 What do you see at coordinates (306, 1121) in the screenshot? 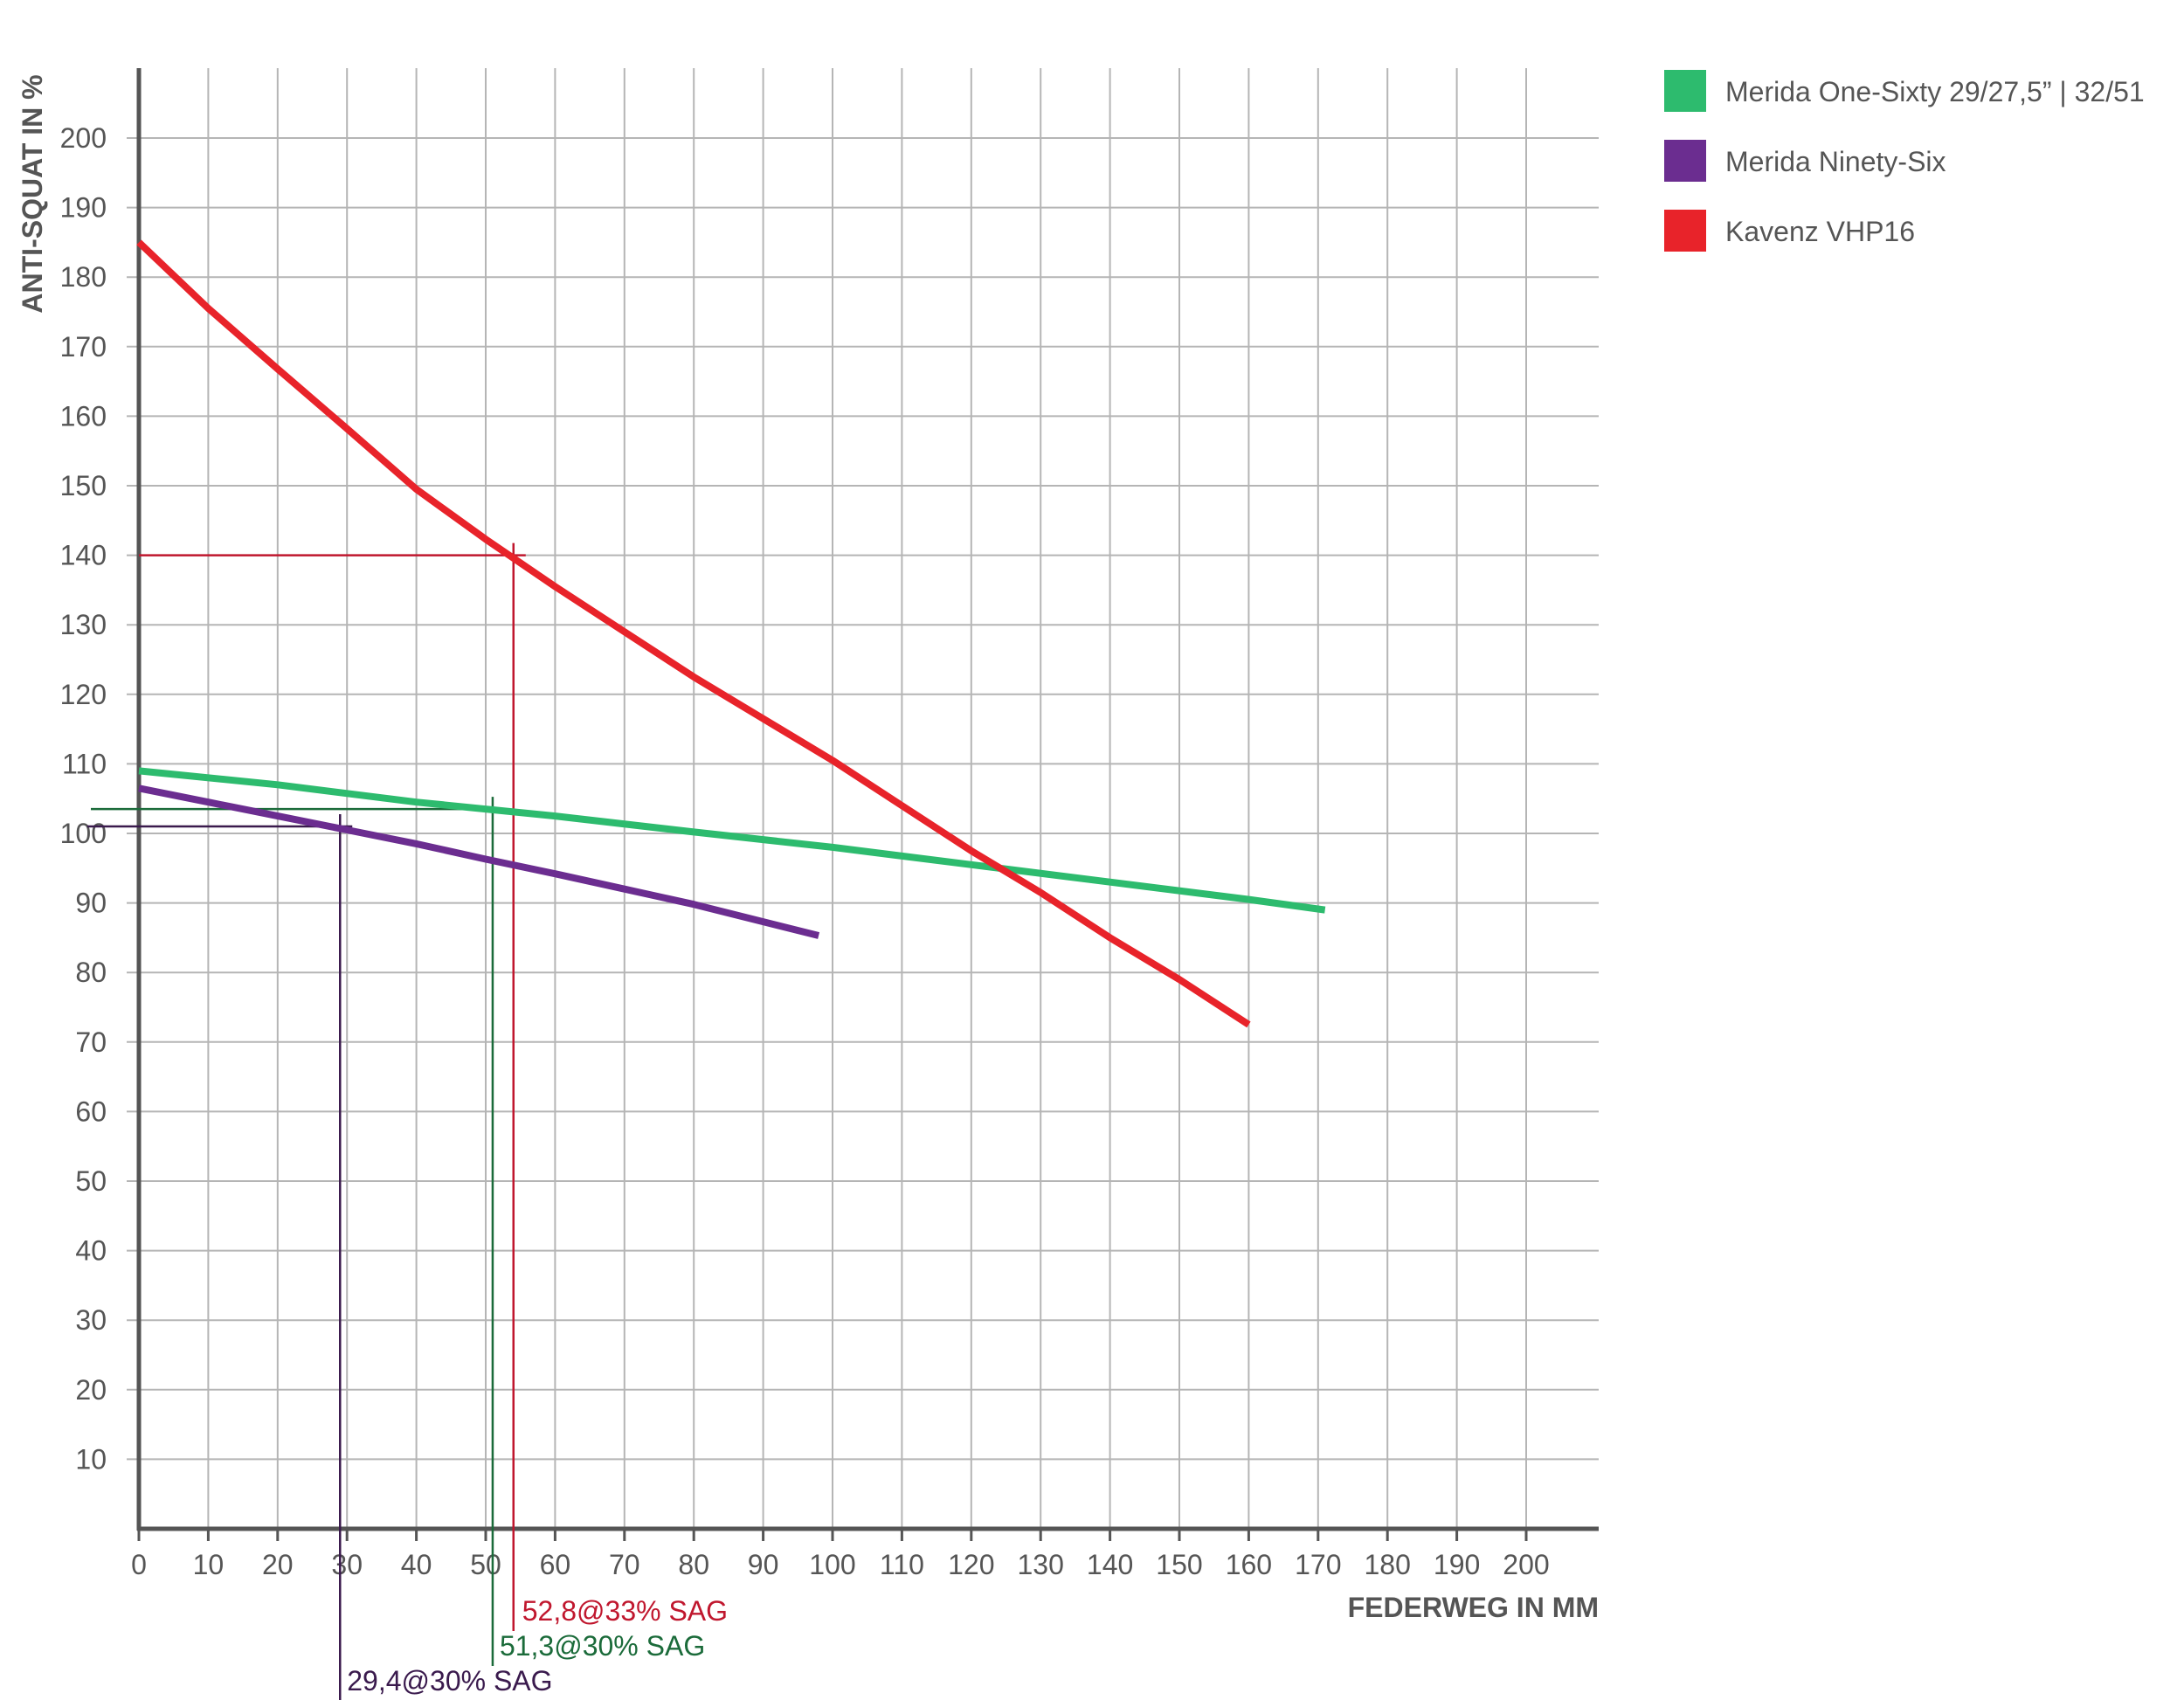
I see `sag-marker-lines` at bounding box center [306, 1121].